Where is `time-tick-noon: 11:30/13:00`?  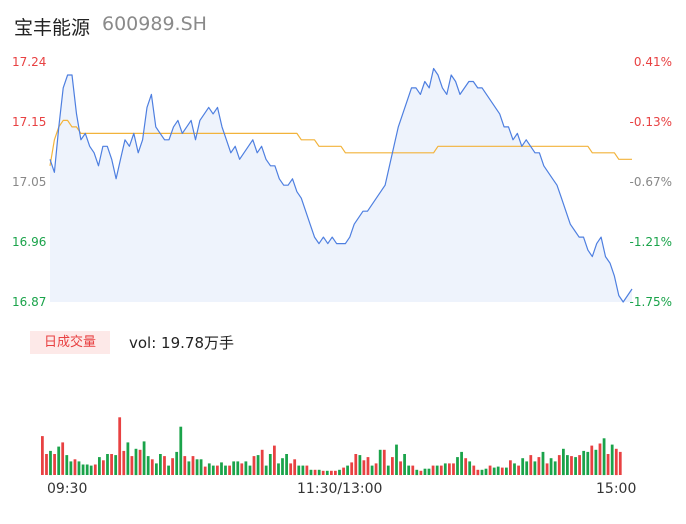 time-tick-noon: 11:30/13:00 is located at coordinates (340, 489).